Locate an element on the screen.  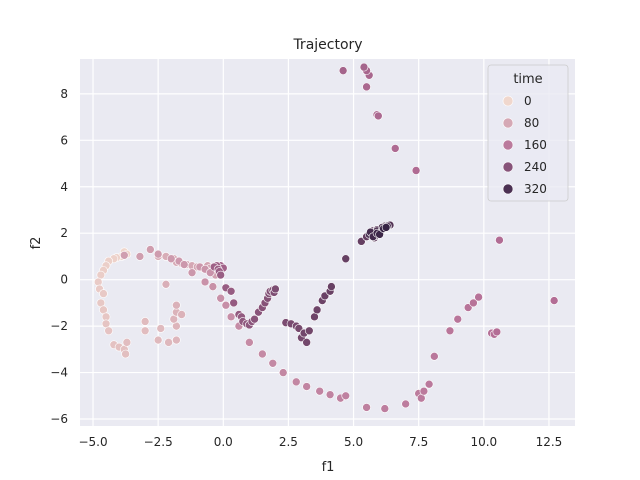
x-tick-label: −2.5 is located at coordinates (158, 442).